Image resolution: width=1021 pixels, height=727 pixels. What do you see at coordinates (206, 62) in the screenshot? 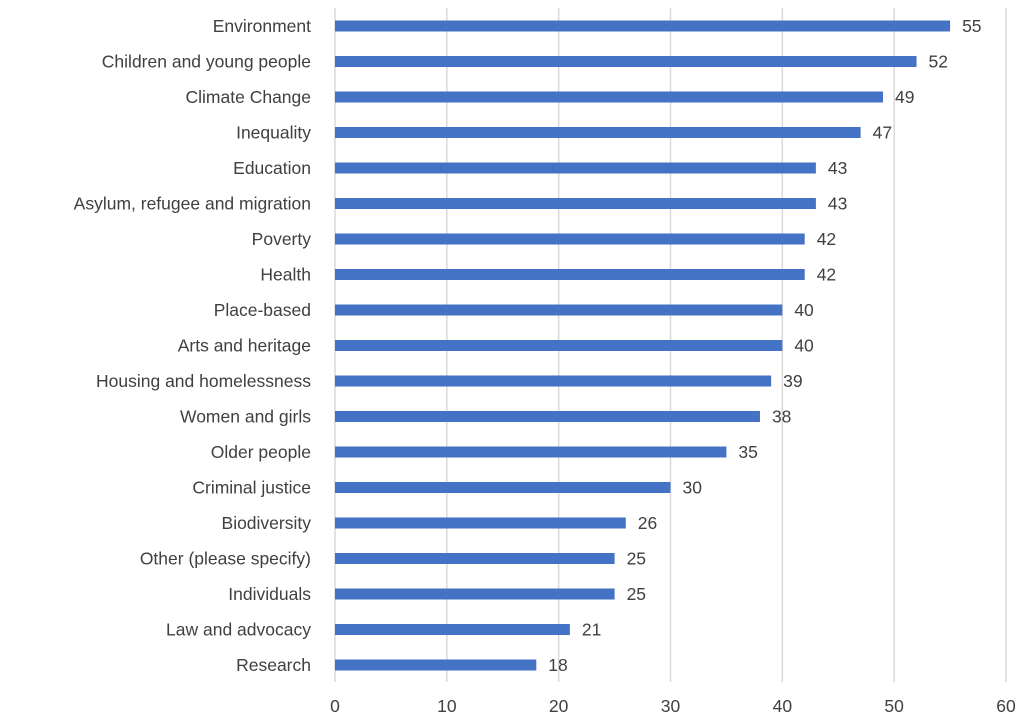
I see `category-label: Children and young people` at bounding box center [206, 62].